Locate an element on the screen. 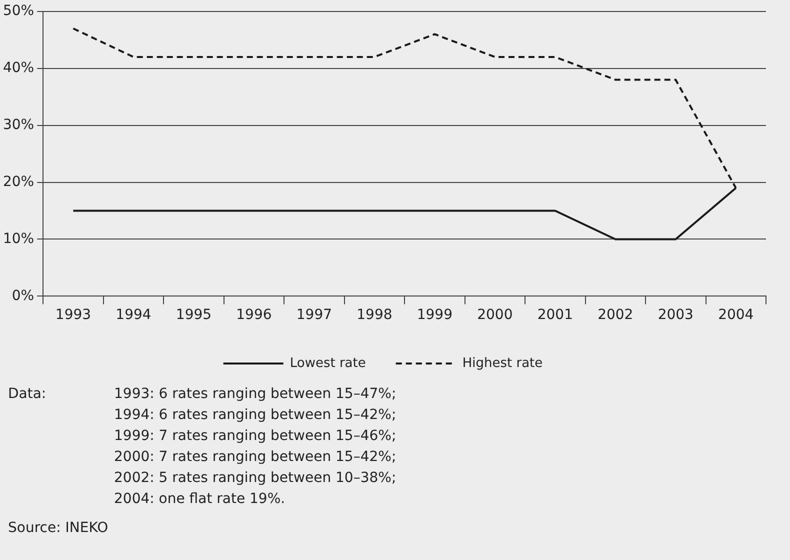 The width and height of the screenshot is (790, 560). y-tick-label: 0% is located at coordinates (23, 296).